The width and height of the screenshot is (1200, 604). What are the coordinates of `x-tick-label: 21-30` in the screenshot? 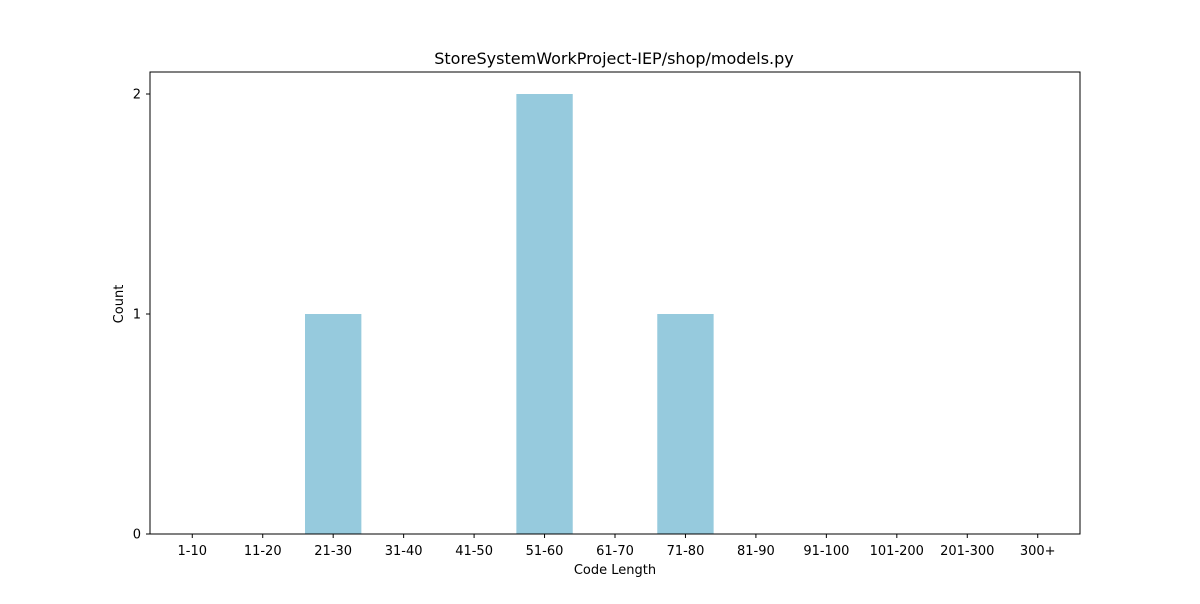 It's located at (333, 551).